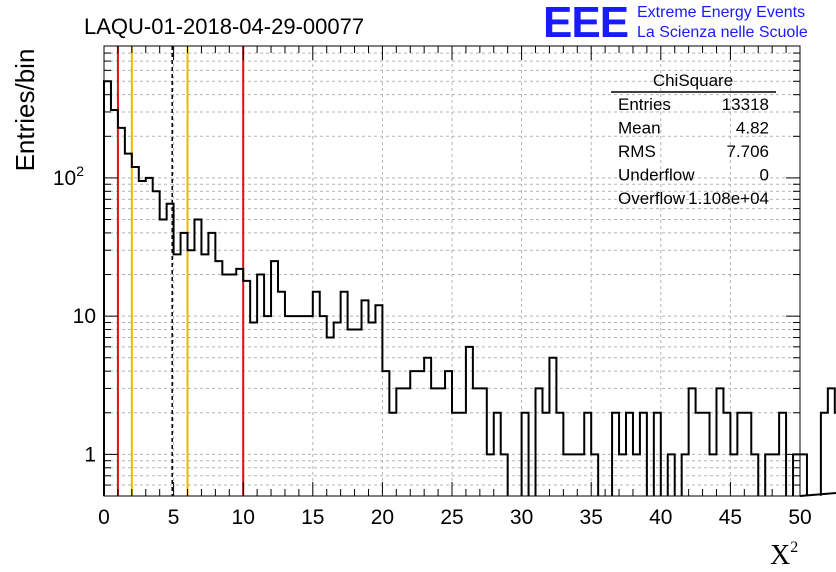 Image resolution: width=836 pixels, height=572 pixels. Describe the element at coordinates (224, 26) in the screenshot. I see `chart-title: LAQU-01-2018-04-29-00077` at that location.